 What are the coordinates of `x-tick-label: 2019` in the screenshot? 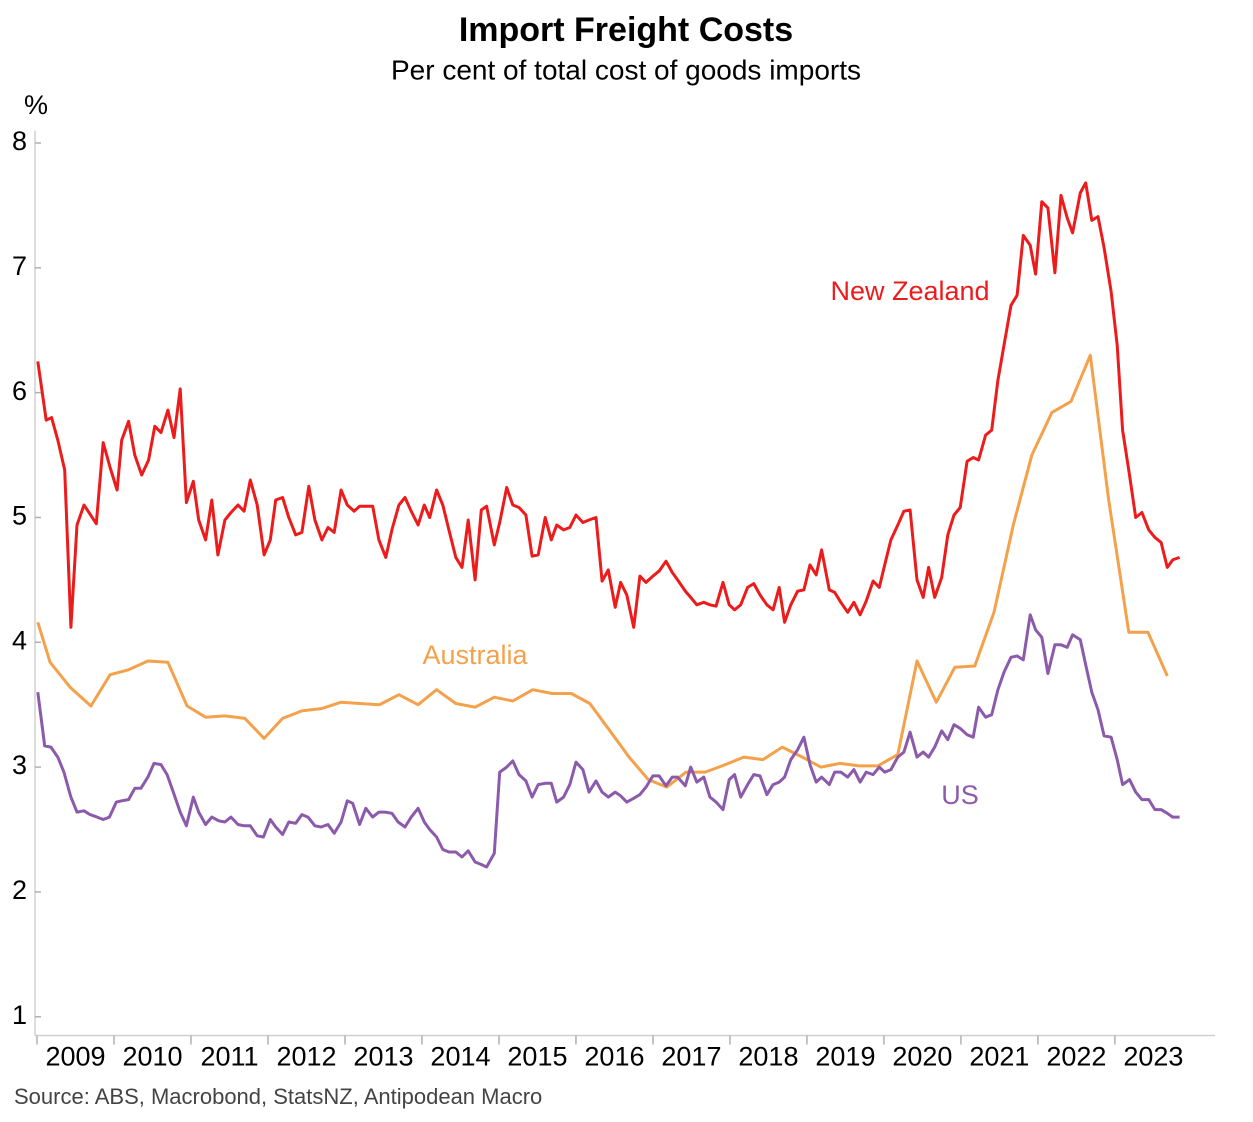 It's located at (845, 1057).